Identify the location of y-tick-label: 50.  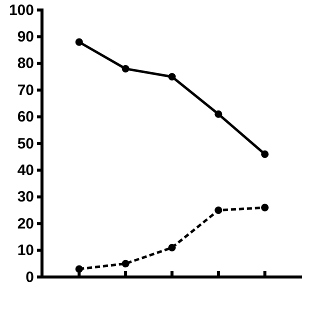
(25, 143).